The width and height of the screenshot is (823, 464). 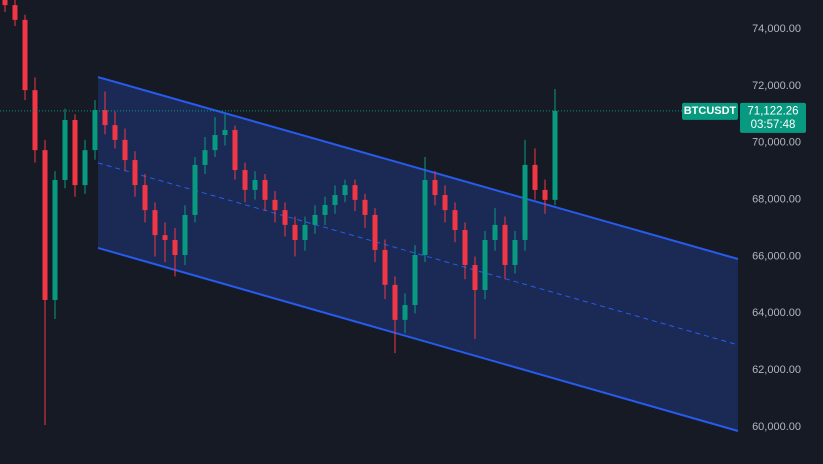 What do you see at coordinates (776, 29) in the screenshot?
I see `y-tick-label: 74,000.00` at bounding box center [776, 29].